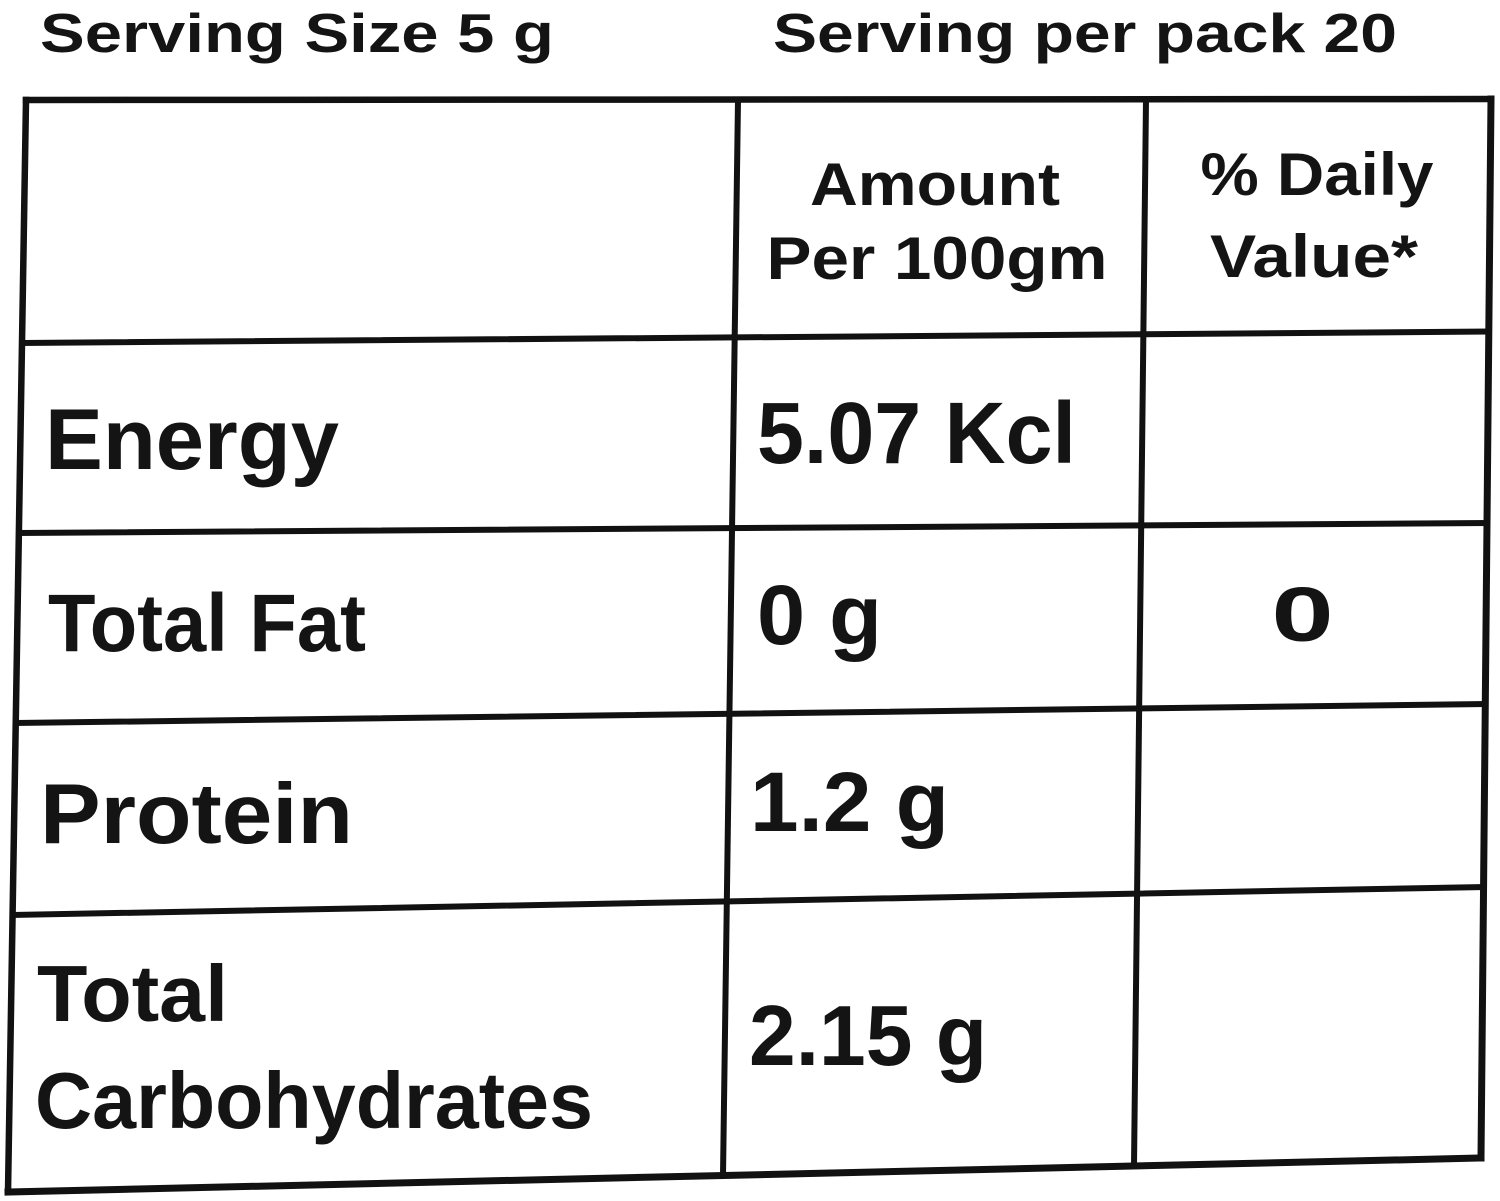 This screenshot has width=1500, height=1201. I want to click on svg-text: 0, so click(1302, 615).